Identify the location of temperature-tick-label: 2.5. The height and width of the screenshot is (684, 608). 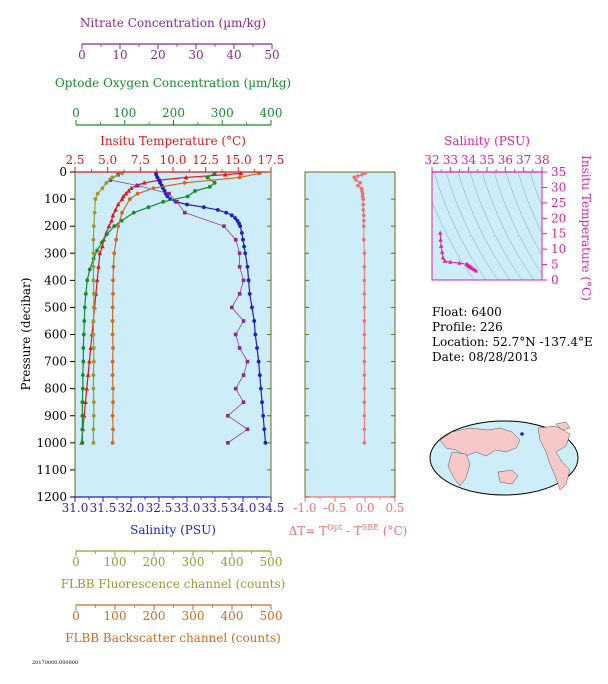
(74, 160).